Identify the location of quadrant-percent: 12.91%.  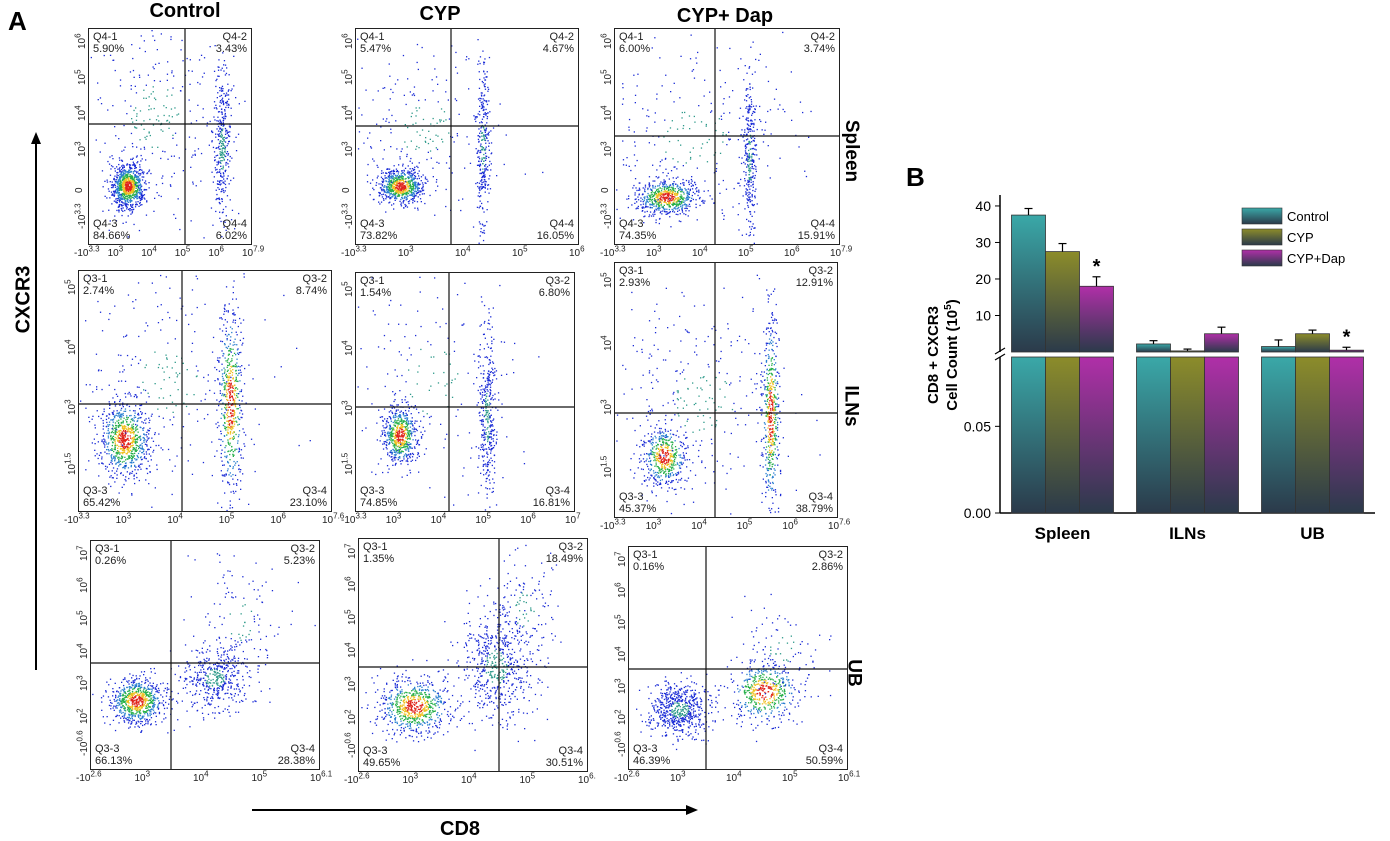
(814, 283).